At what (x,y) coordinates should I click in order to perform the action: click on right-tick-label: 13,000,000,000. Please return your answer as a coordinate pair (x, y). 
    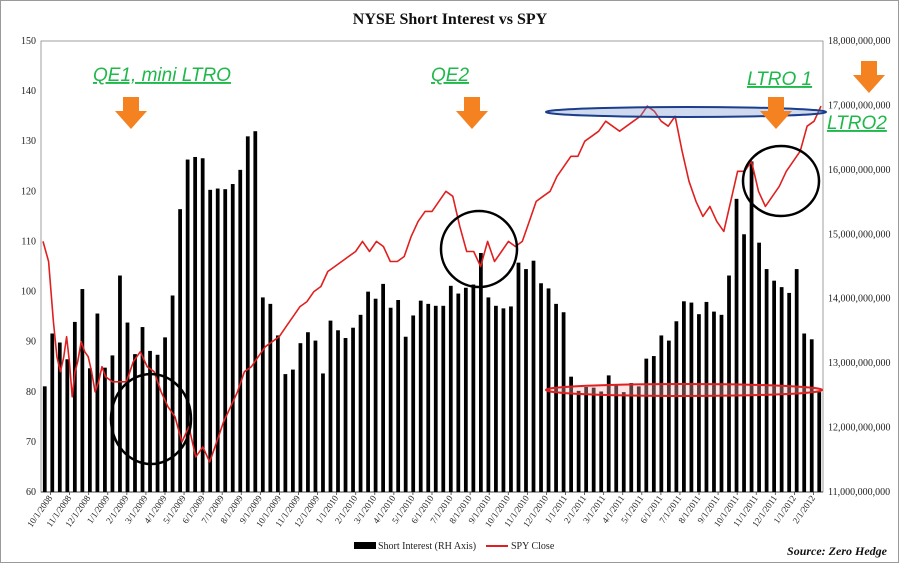
    Looking at the image, I should click on (859, 363).